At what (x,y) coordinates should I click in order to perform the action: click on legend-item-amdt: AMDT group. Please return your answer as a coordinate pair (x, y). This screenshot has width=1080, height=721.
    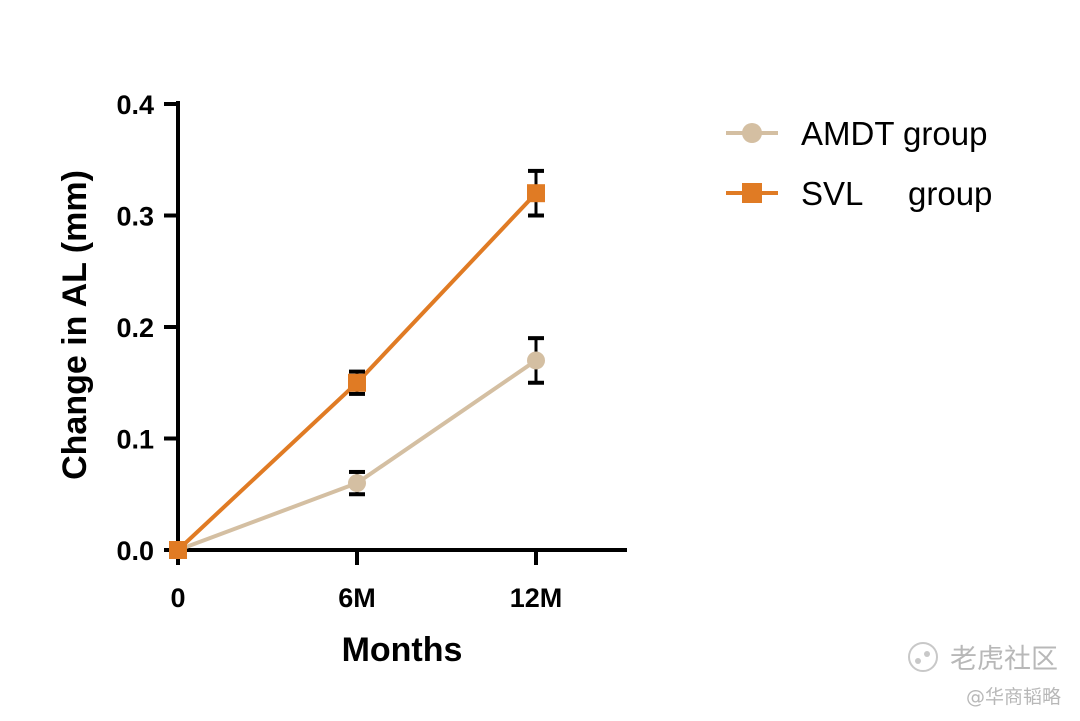
    Looking at the image, I should click on (856, 133).